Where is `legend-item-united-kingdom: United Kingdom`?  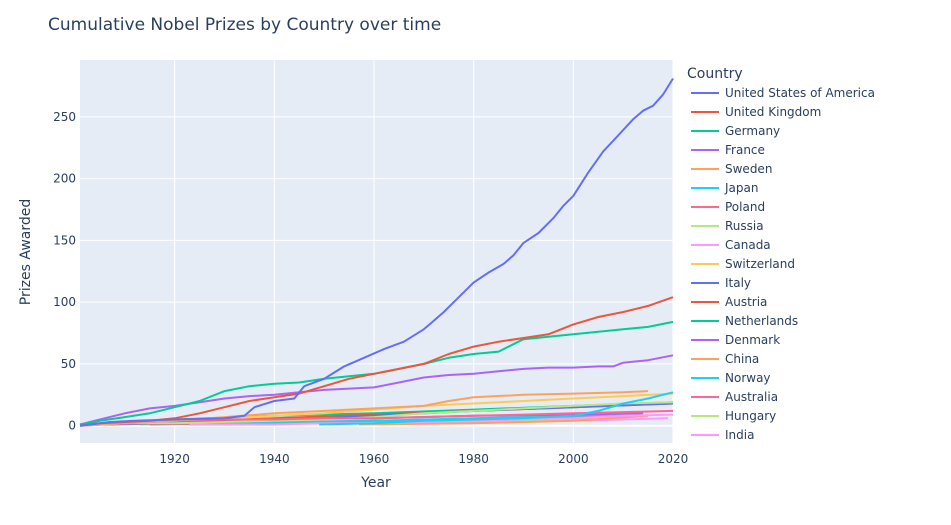
legend-item-united-kingdom: United Kingdom is located at coordinates (756, 112).